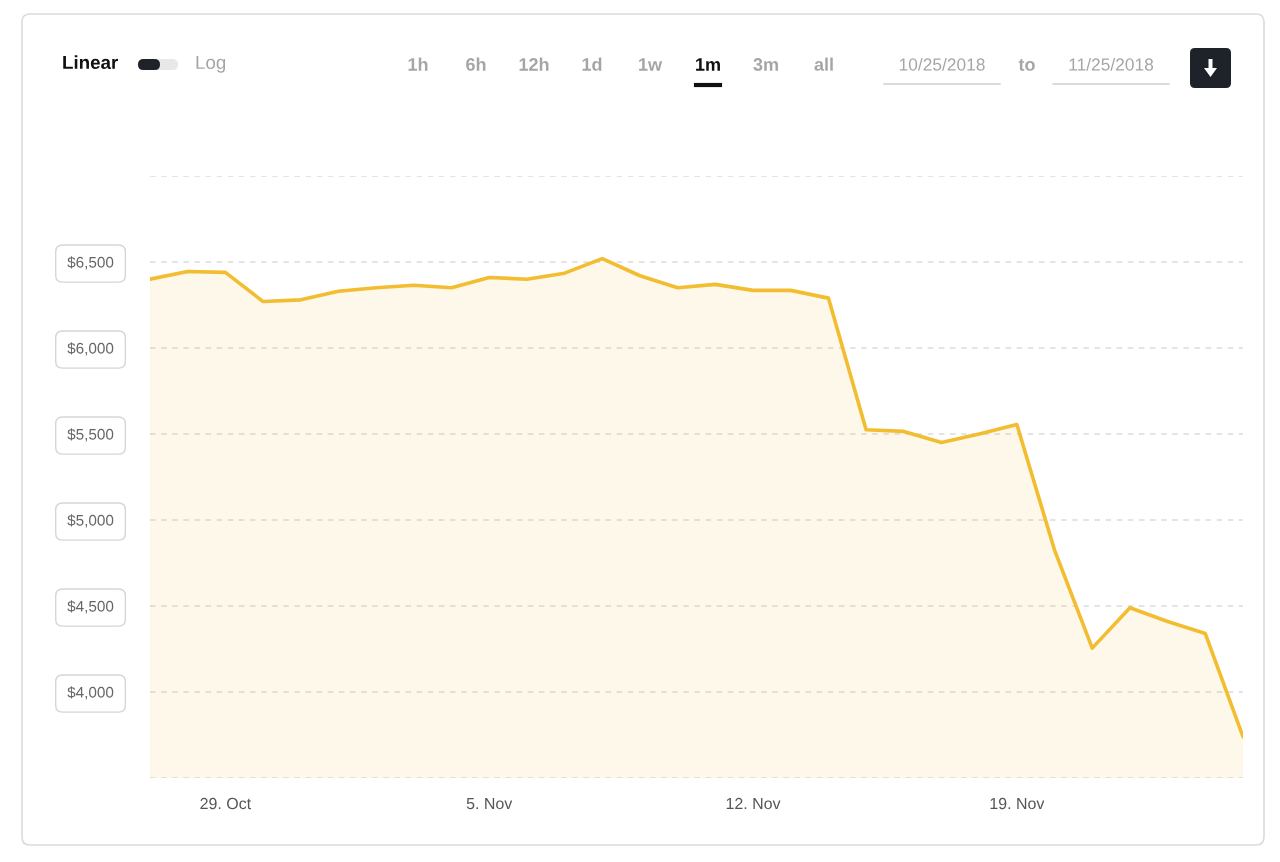 This screenshot has width=1280, height=862. I want to click on x-tick-label: 5. Nov, so click(489, 804).